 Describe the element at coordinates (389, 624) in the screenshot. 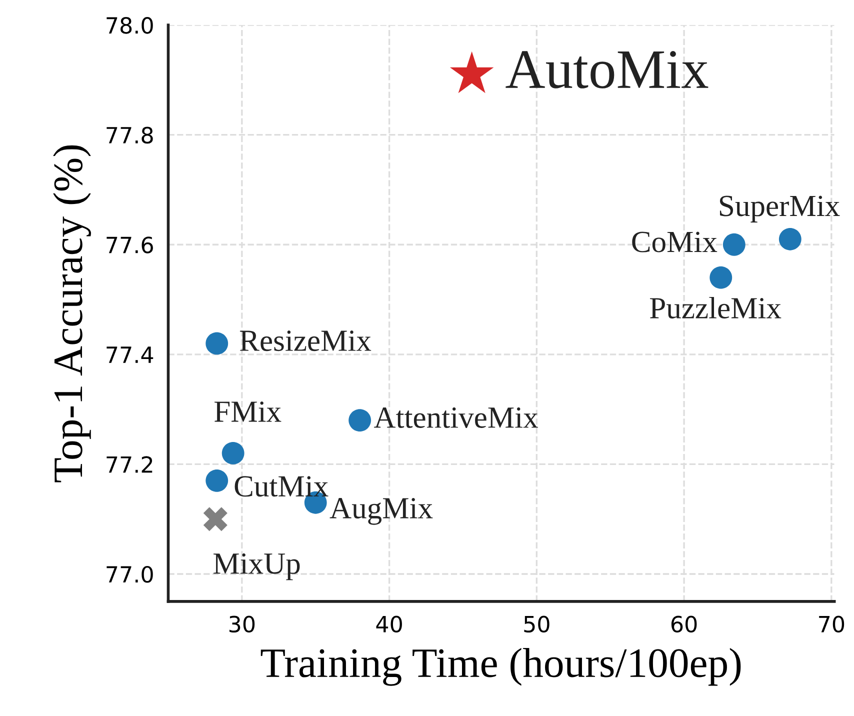

I see `x-tick-label: 40` at that location.